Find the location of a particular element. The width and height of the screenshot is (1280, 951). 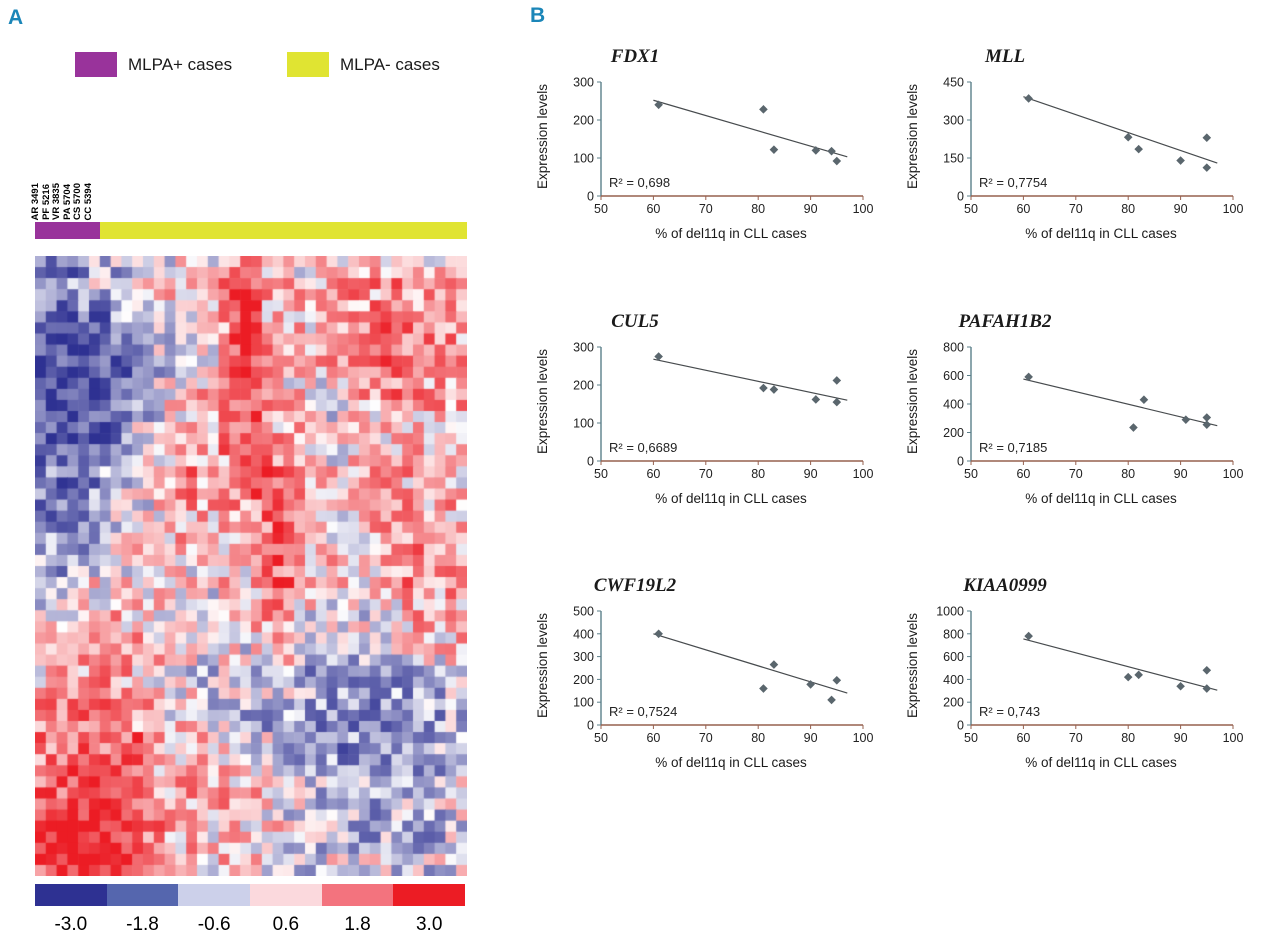

svg-text: R² = 0,7185 is located at coordinates (1013, 447).